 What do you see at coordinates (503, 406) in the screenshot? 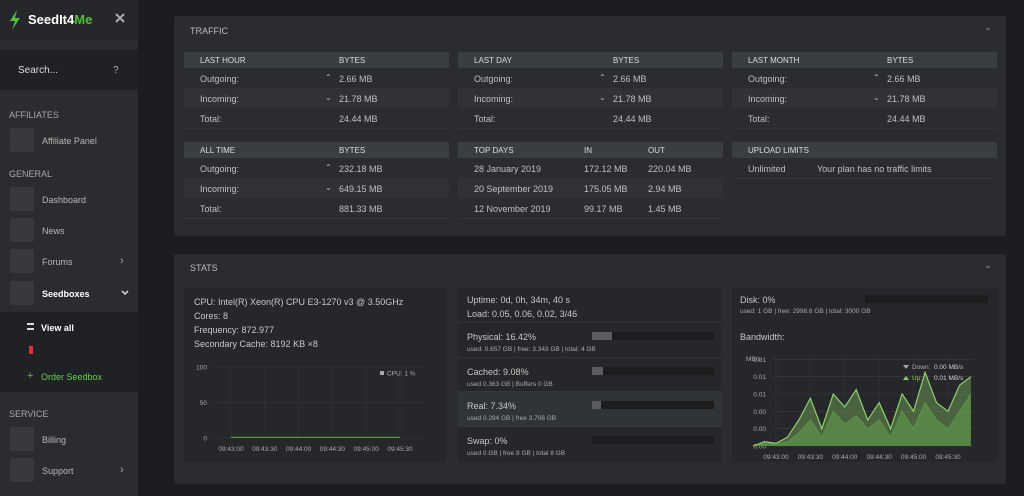
I see `meter-value: 7.34%` at bounding box center [503, 406].